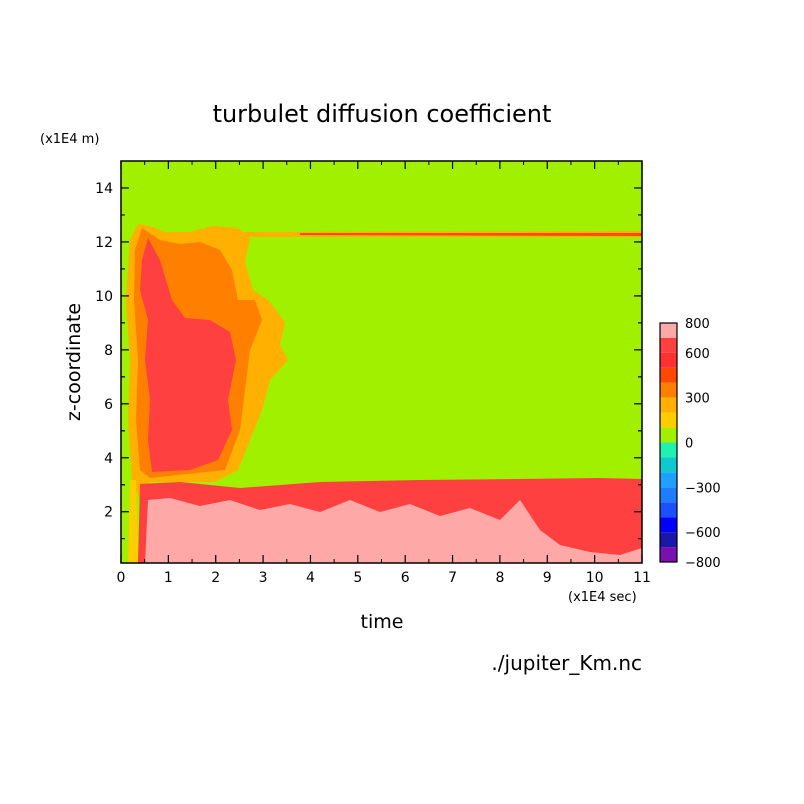 The image size is (804, 804). Describe the element at coordinates (108, 405) in the screenshot. I see `y-tick-label: 6` at that location.